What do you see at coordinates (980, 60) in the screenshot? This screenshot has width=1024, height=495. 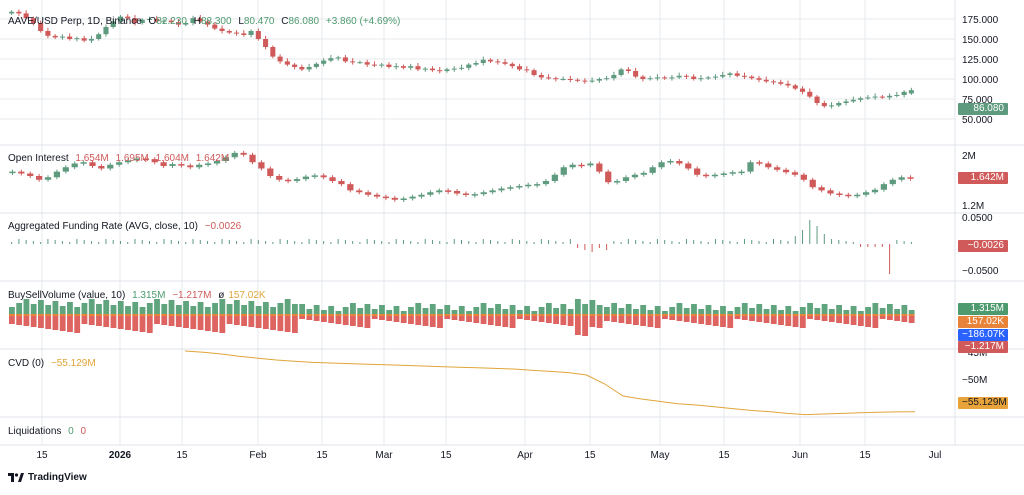 I see `price-tick-2: 125.000` at bounding box center [980, 60].